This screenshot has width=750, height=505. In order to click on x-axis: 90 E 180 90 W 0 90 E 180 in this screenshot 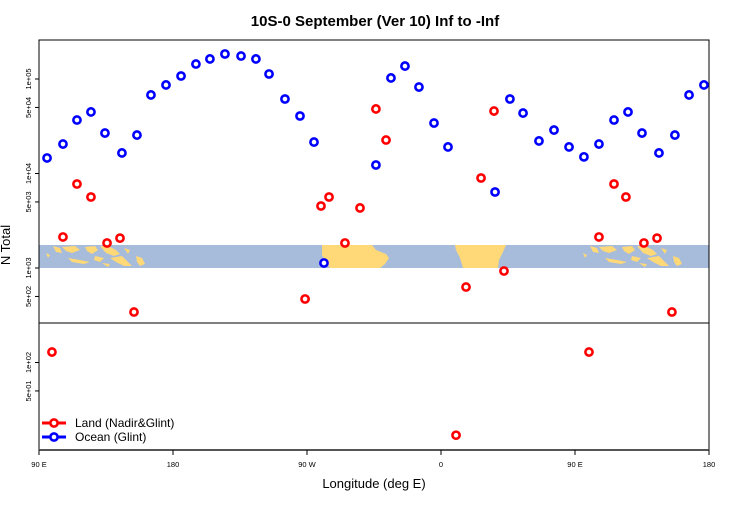, I will do `click(373, 459)`.